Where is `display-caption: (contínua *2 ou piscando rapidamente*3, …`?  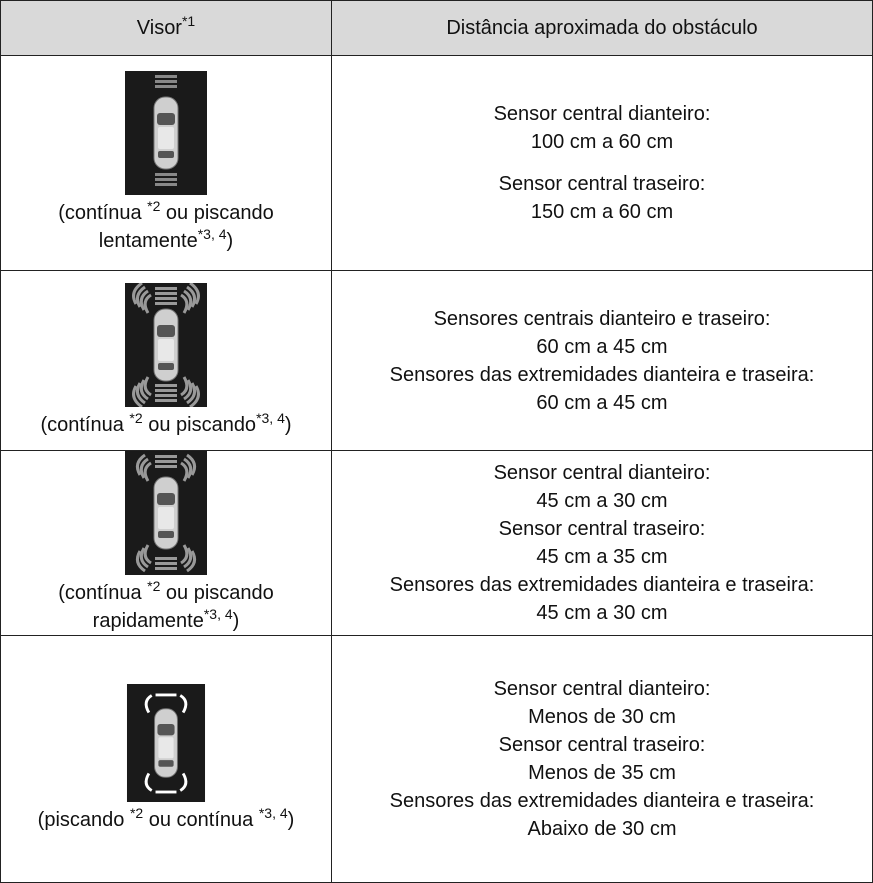 display-caption: (contínua *2 ou piscando rapidamente*3, … is located at coordinates (166, 607).